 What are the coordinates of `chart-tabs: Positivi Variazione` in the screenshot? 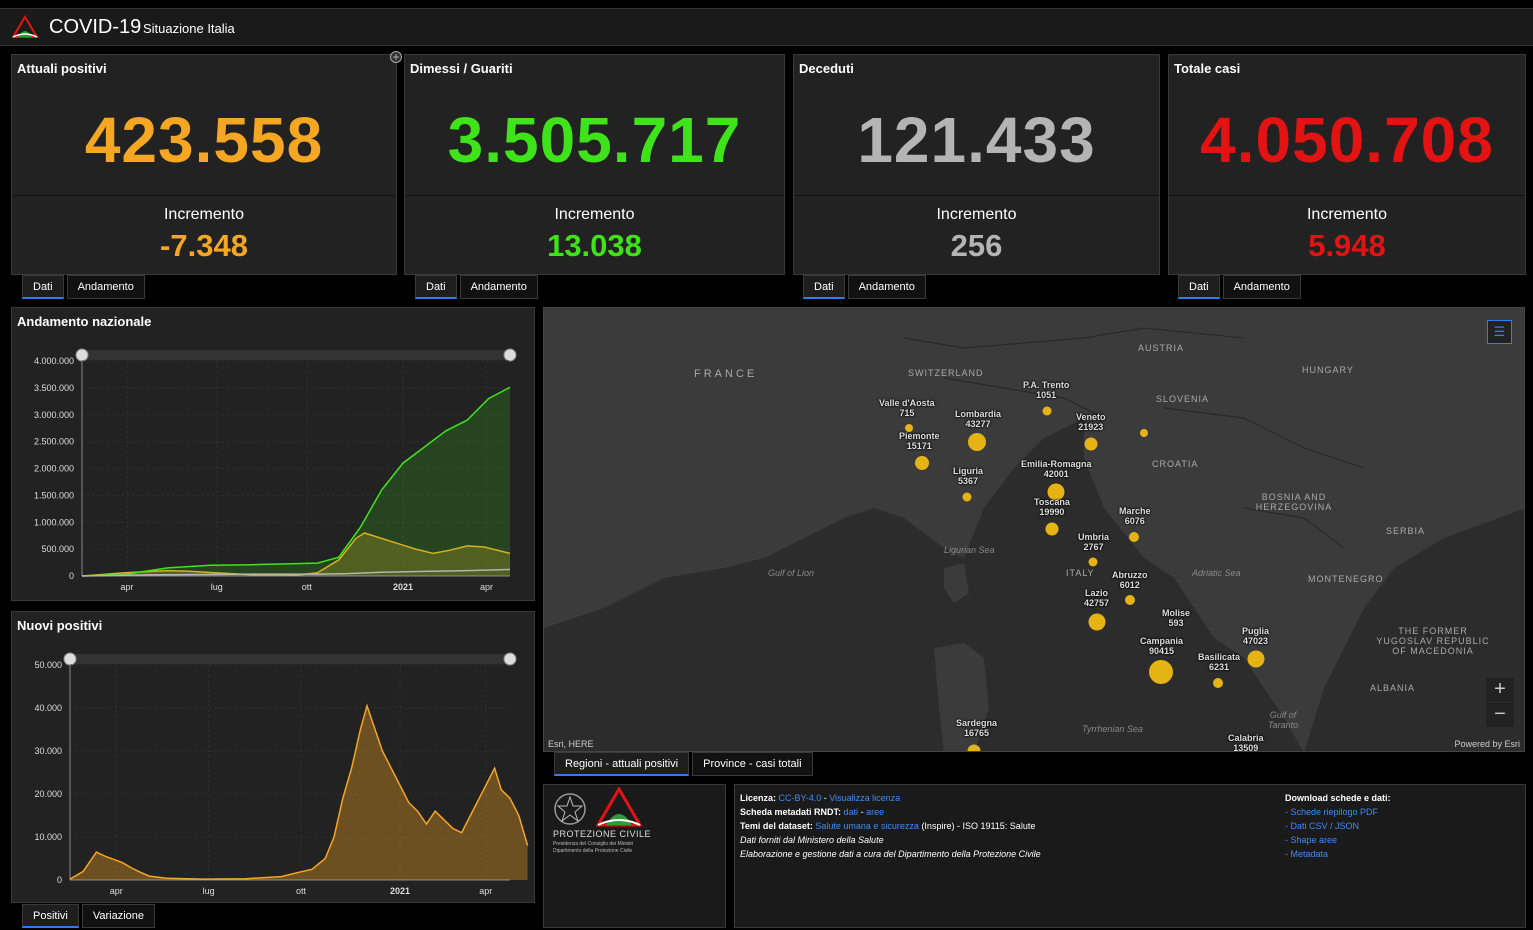 It's located at (90, 916).